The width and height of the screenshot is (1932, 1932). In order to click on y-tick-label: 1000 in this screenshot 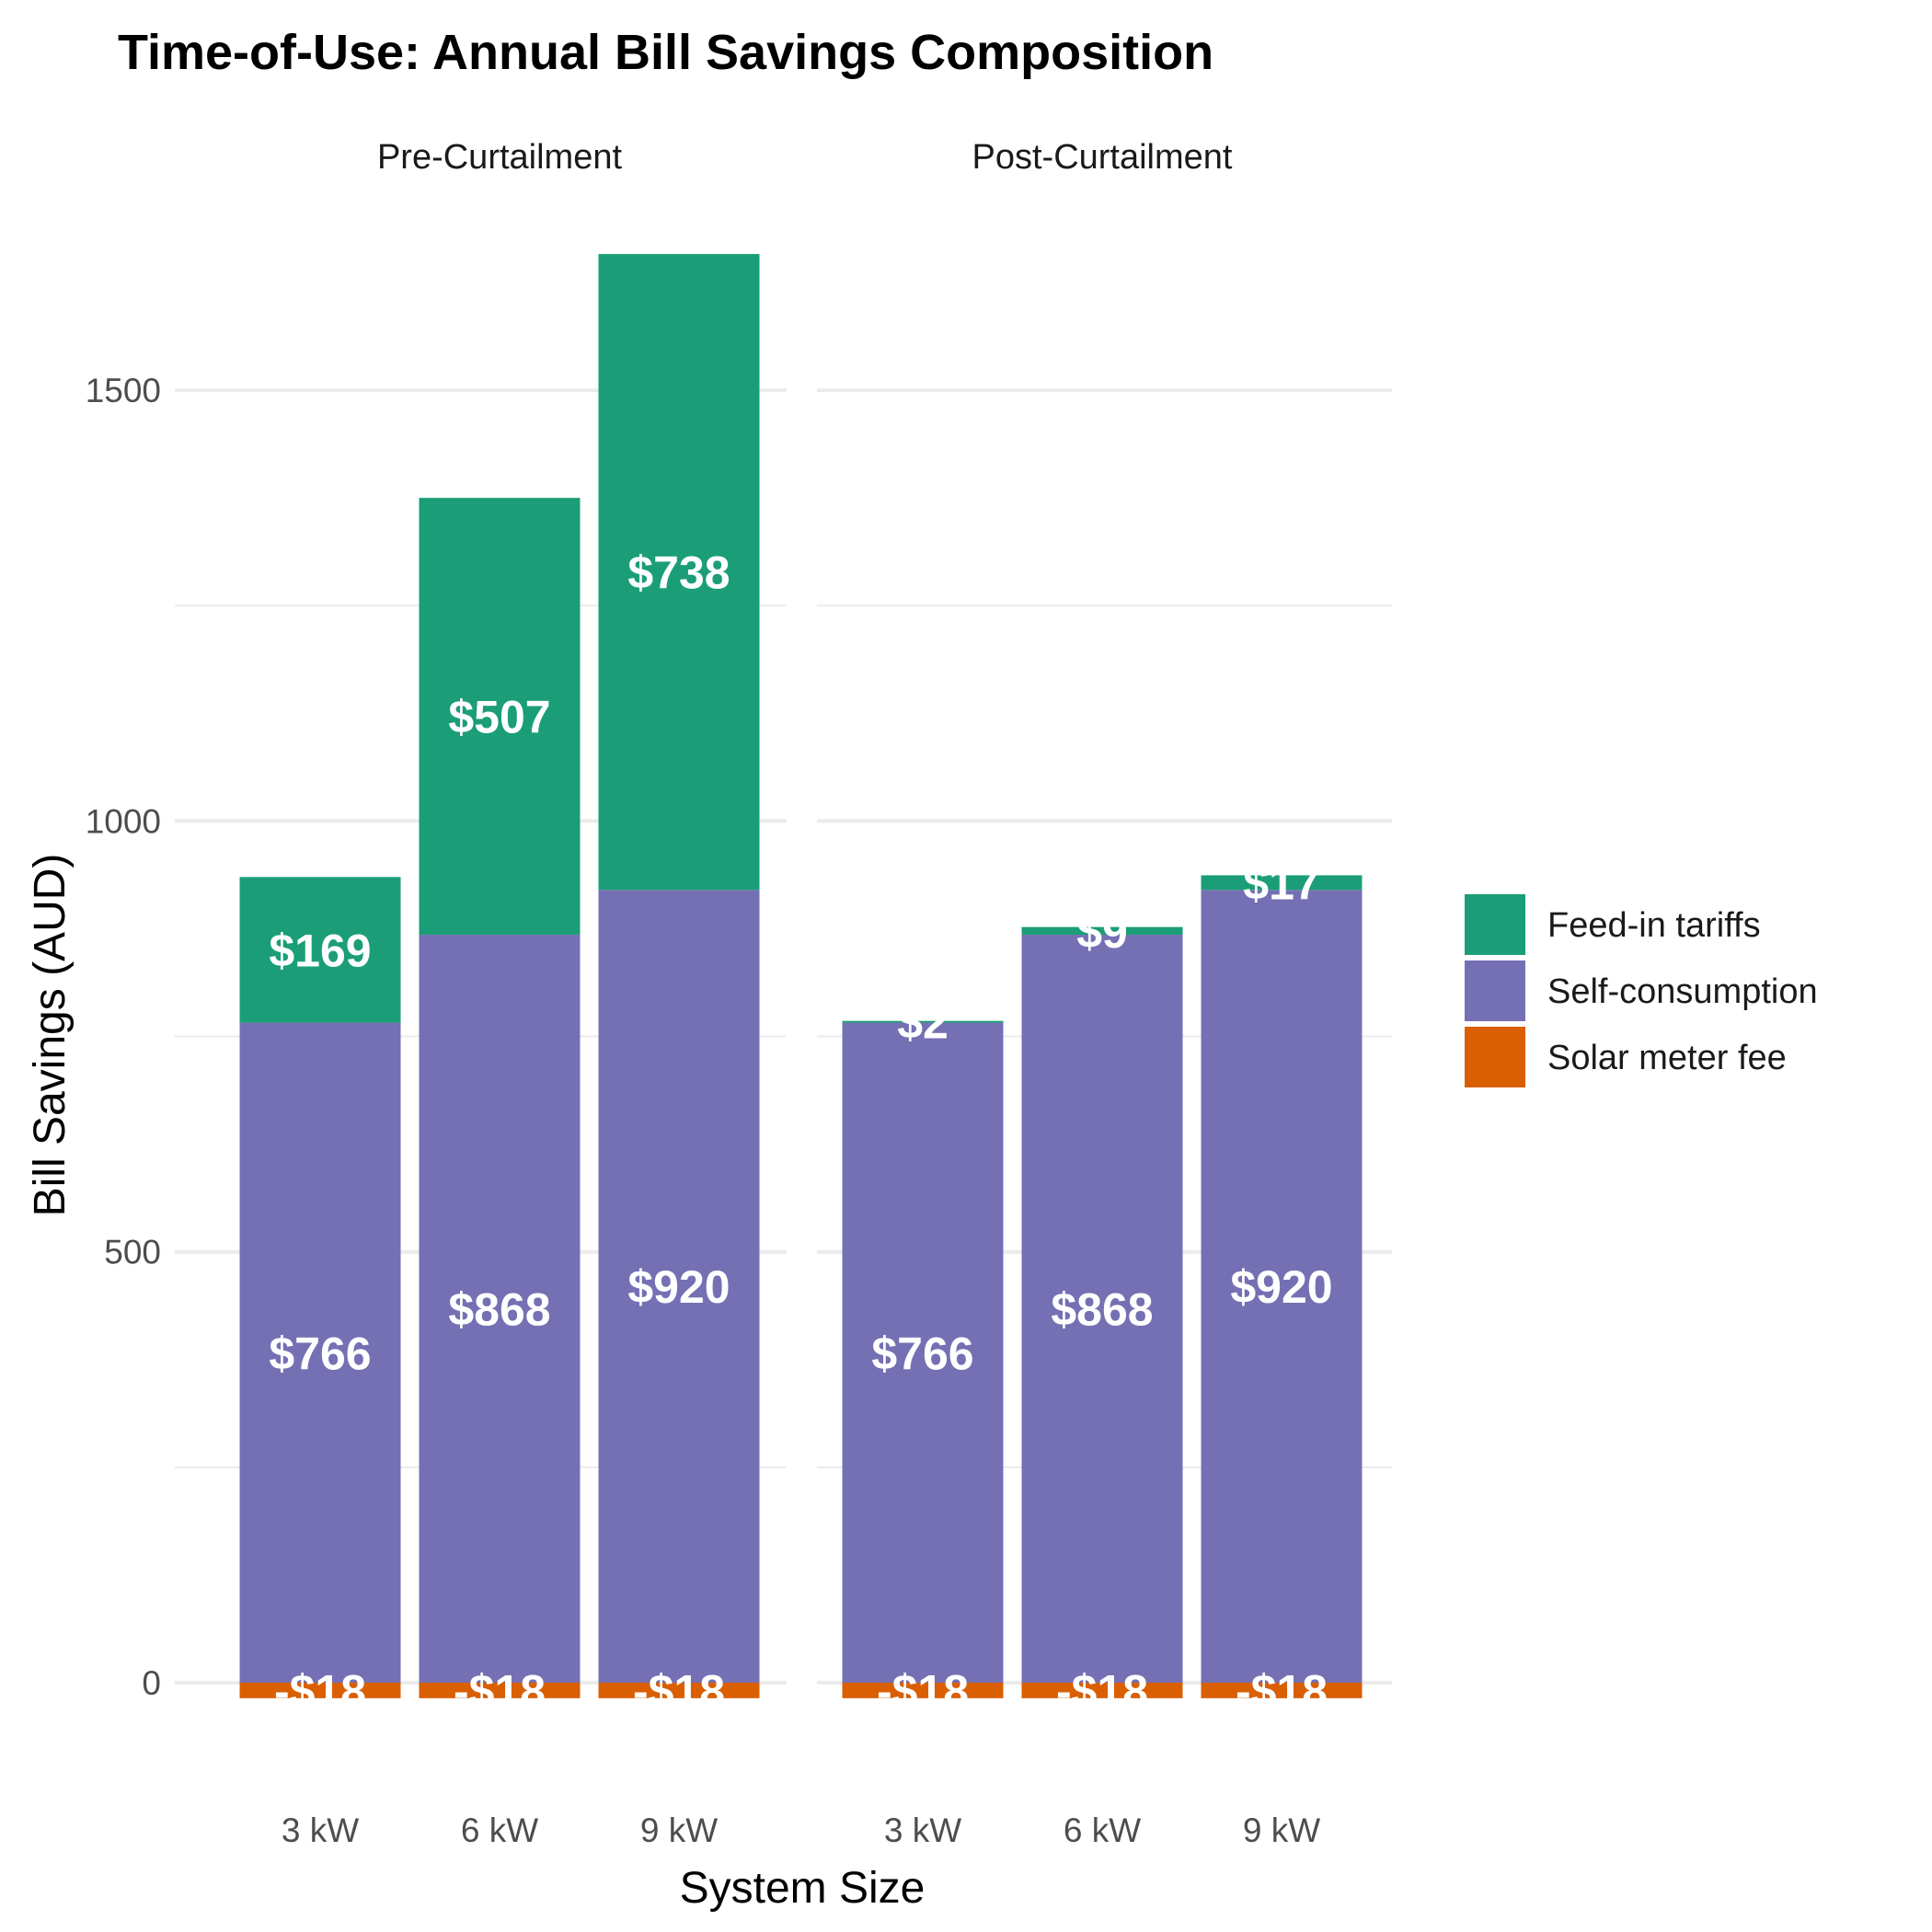, I will do `click(123, 821)`.